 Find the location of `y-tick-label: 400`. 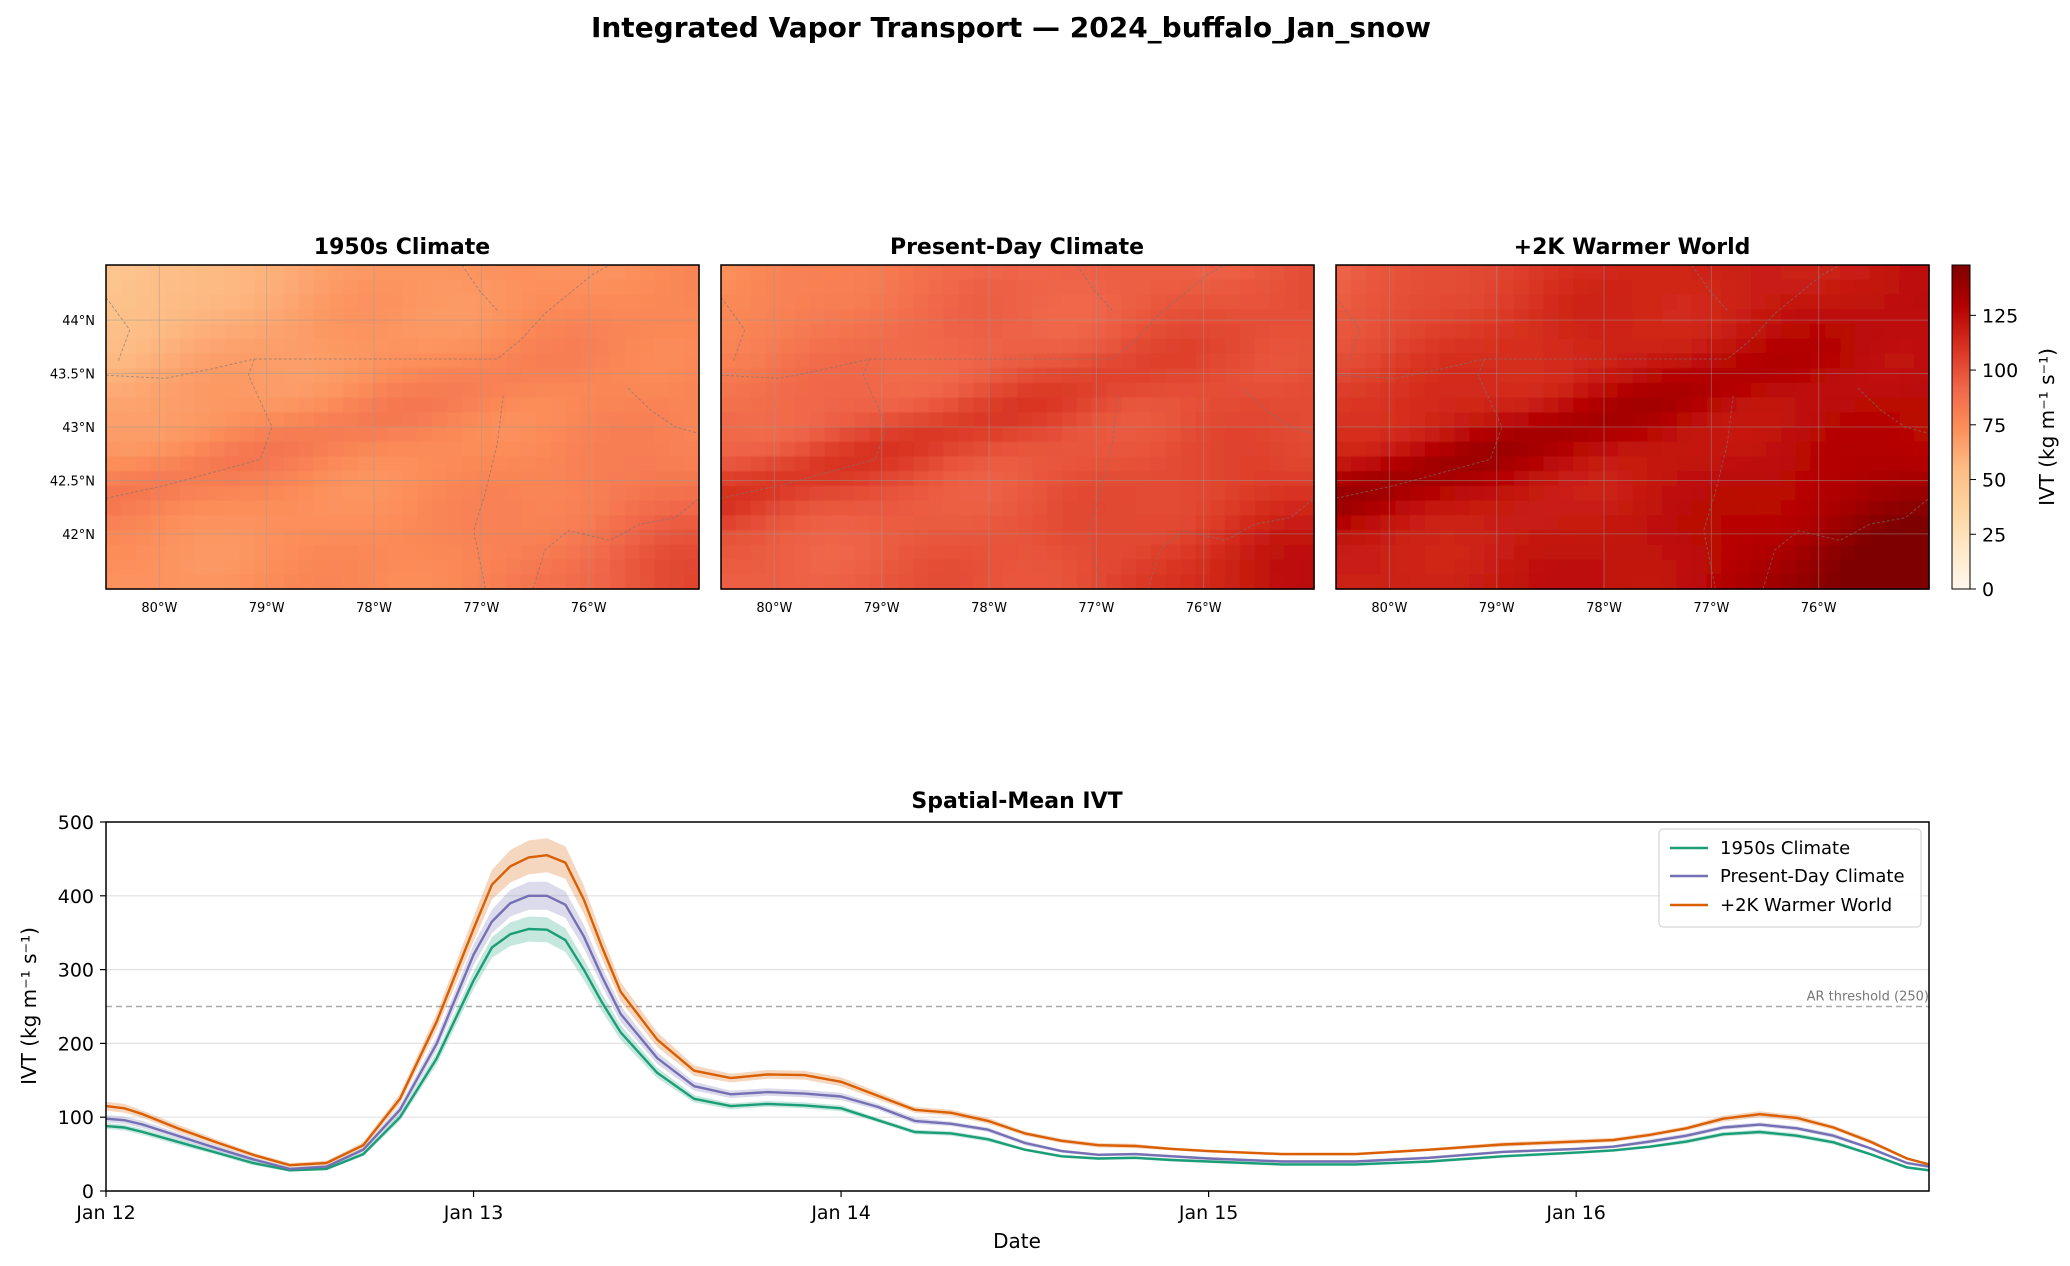

y-tick-label: 400 is located at coordinates (76, 897).